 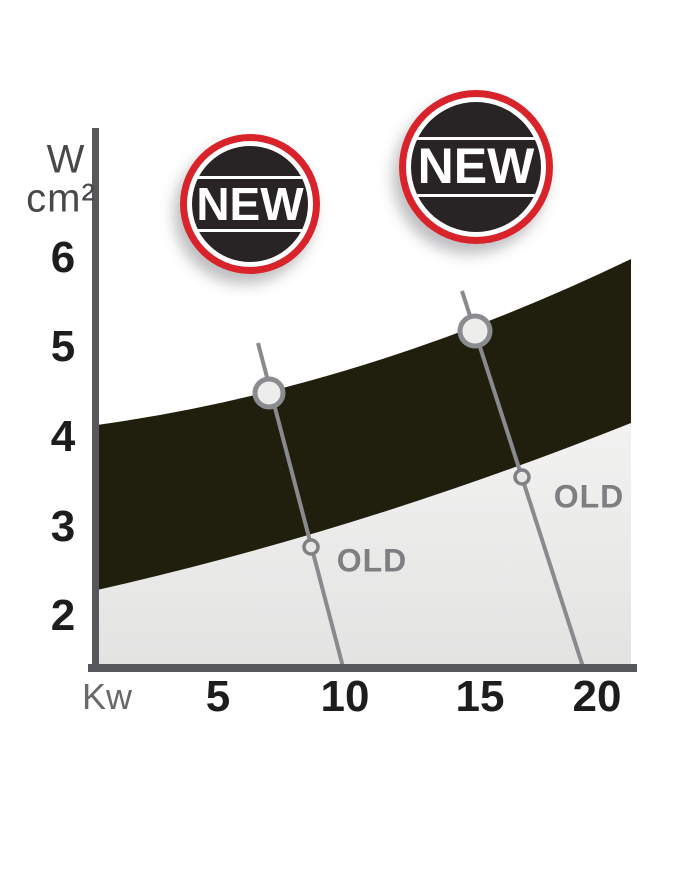 I want to click on old-marker-left-circle, so click(x=311, y=547).